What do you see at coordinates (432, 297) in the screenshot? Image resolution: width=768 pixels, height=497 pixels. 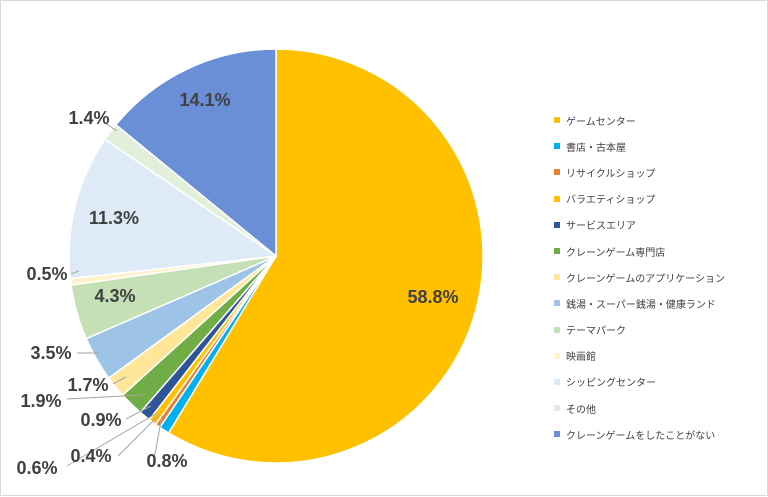 I see `data-label: 58.8%` at bounding box center [432, 297].